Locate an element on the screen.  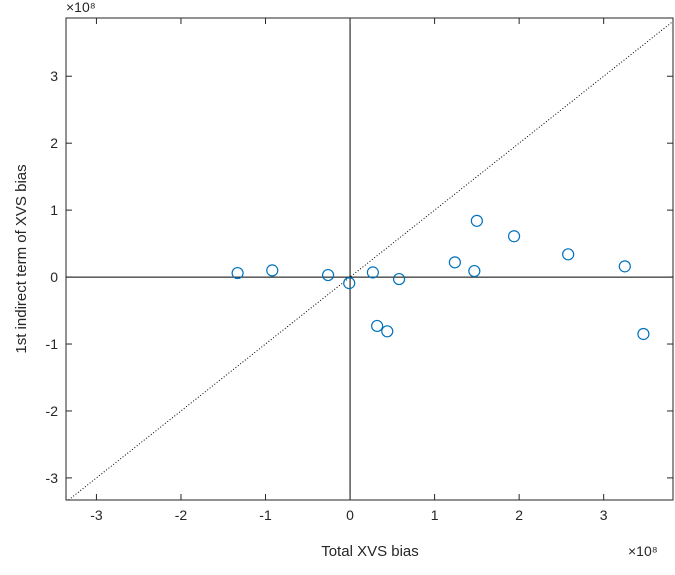
y-tick-label: 0 is located at coordinates (54, 277).